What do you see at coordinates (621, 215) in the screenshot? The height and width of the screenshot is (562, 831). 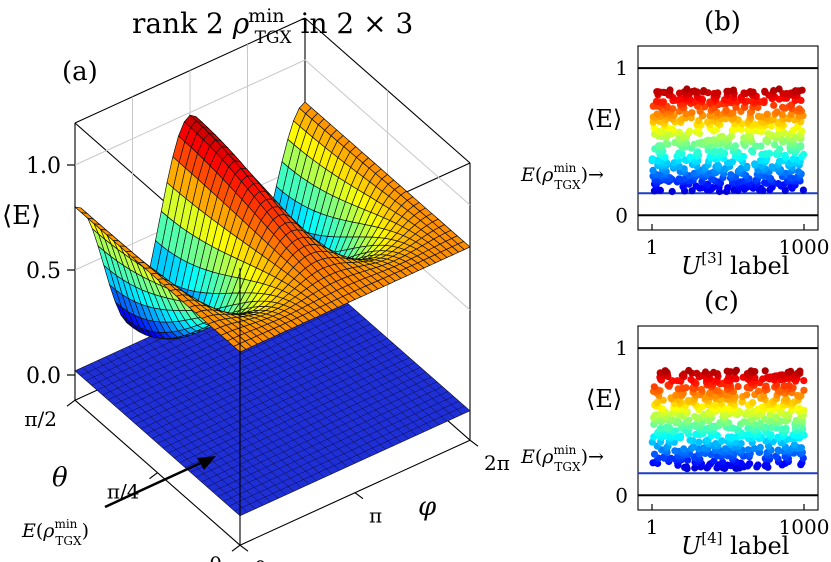 I see `y-tick-label: 0` at bounding box center [621, 215].